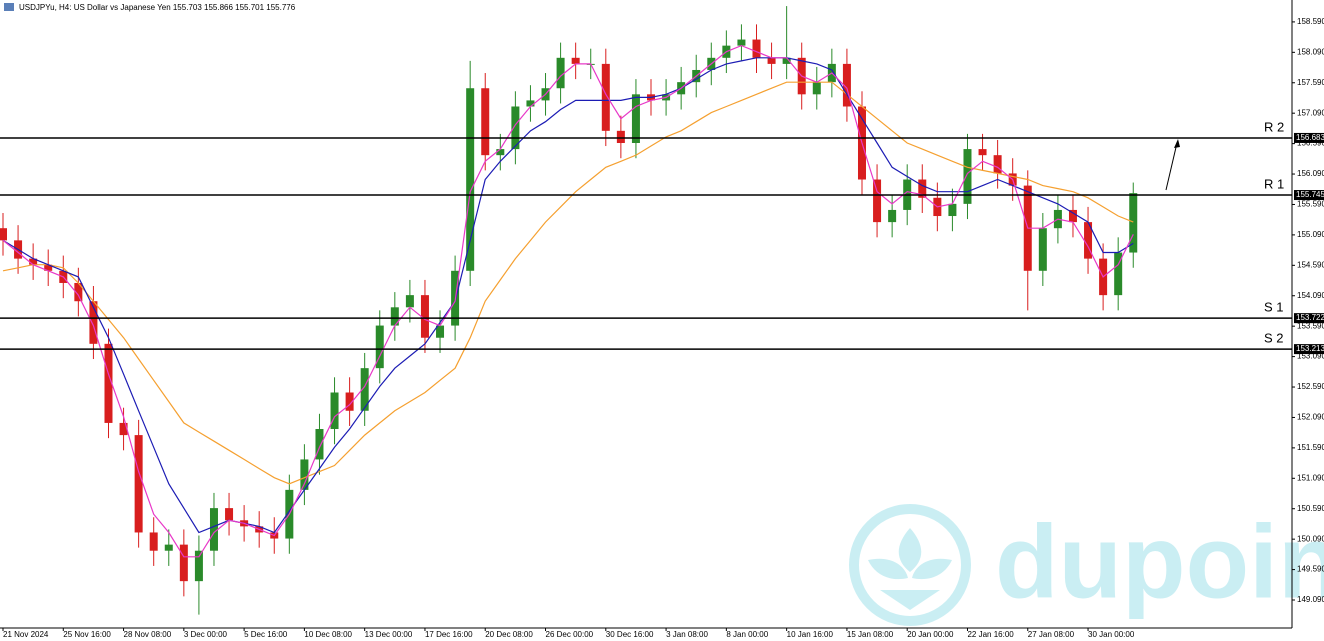 This screenshot has height=641, width=1324. Describe the element at coordinates (1310, 234) in the screenshot. I see `y-tick-label: 155.090` at that location.